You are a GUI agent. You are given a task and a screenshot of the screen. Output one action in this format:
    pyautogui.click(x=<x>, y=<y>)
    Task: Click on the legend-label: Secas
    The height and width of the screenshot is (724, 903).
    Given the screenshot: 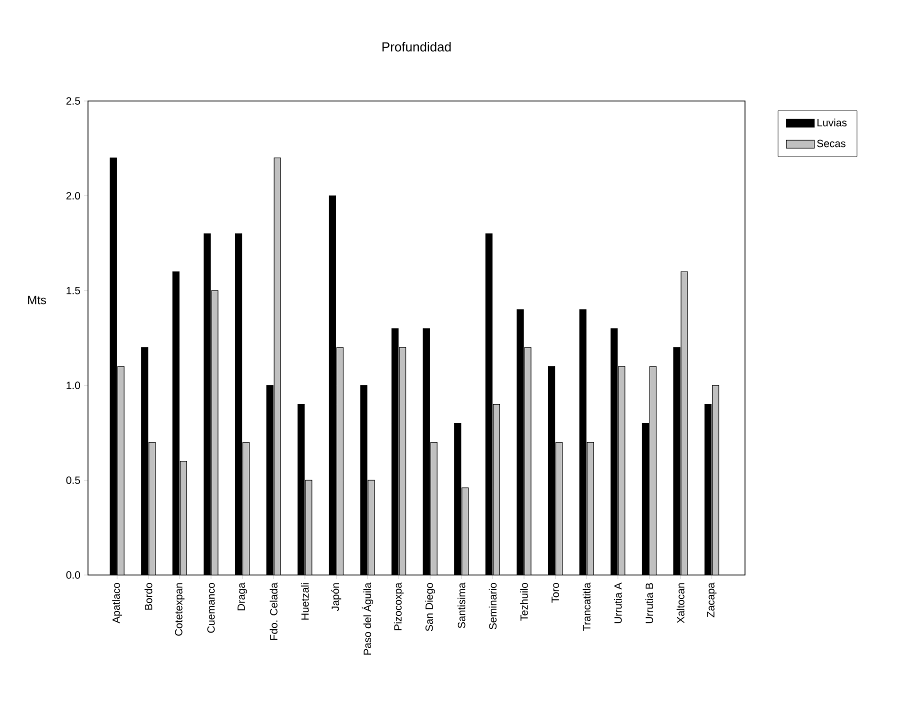 What is the action you would take?
    pyautogui.click(x=831, y=144)
    